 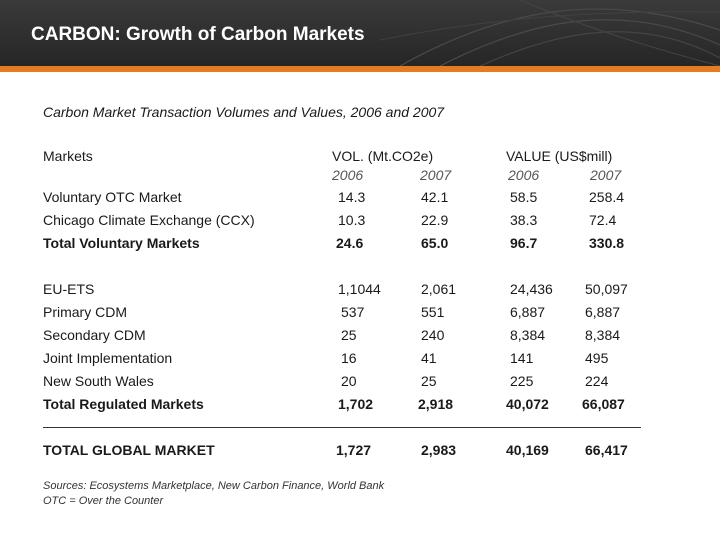 I want to click on market-name: Voluntary OTC Market, so click(x=112, y=197).